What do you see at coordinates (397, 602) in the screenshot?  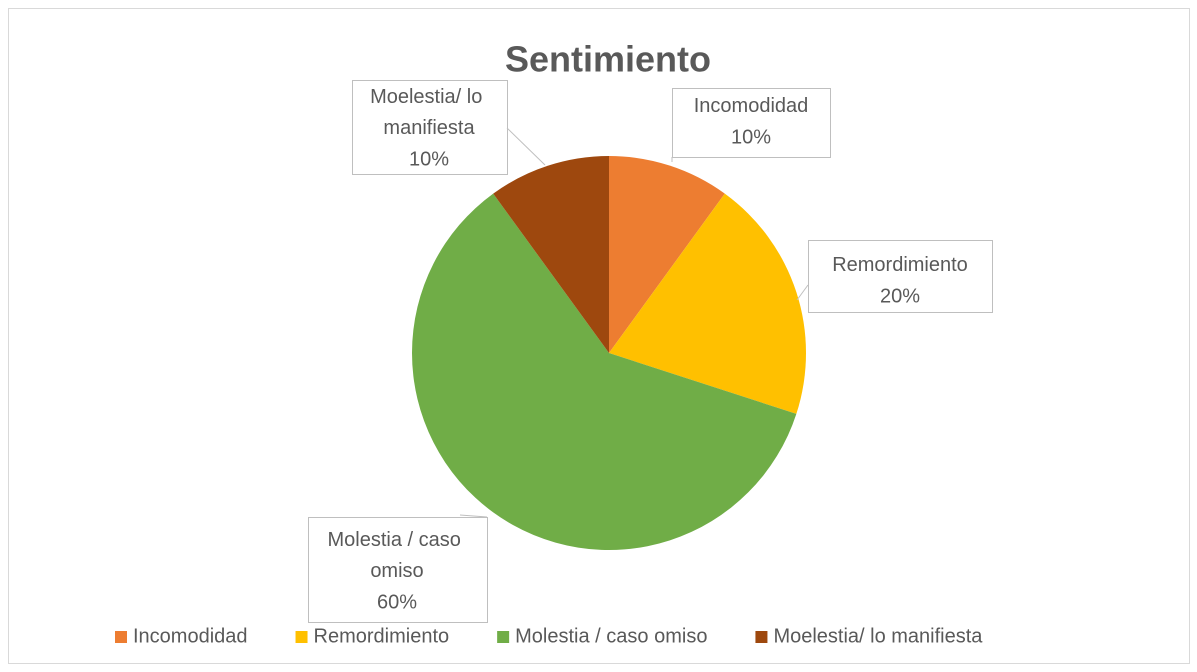 I see `data-label-value: 60%` at bounding box center [397, 602].